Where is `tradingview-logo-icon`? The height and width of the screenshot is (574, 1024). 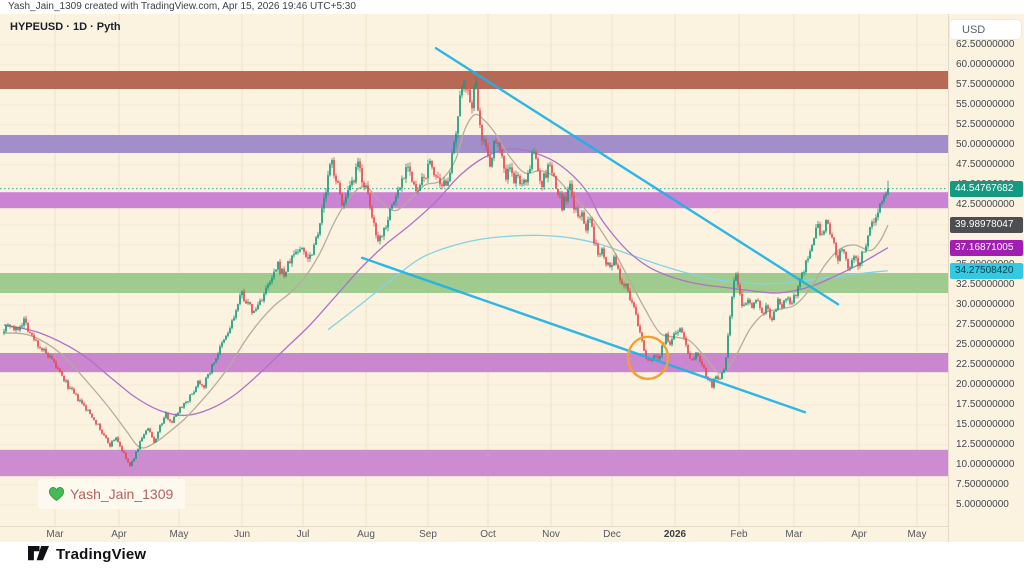 tradingview-logo-icon is located at coordinates (38, 553).